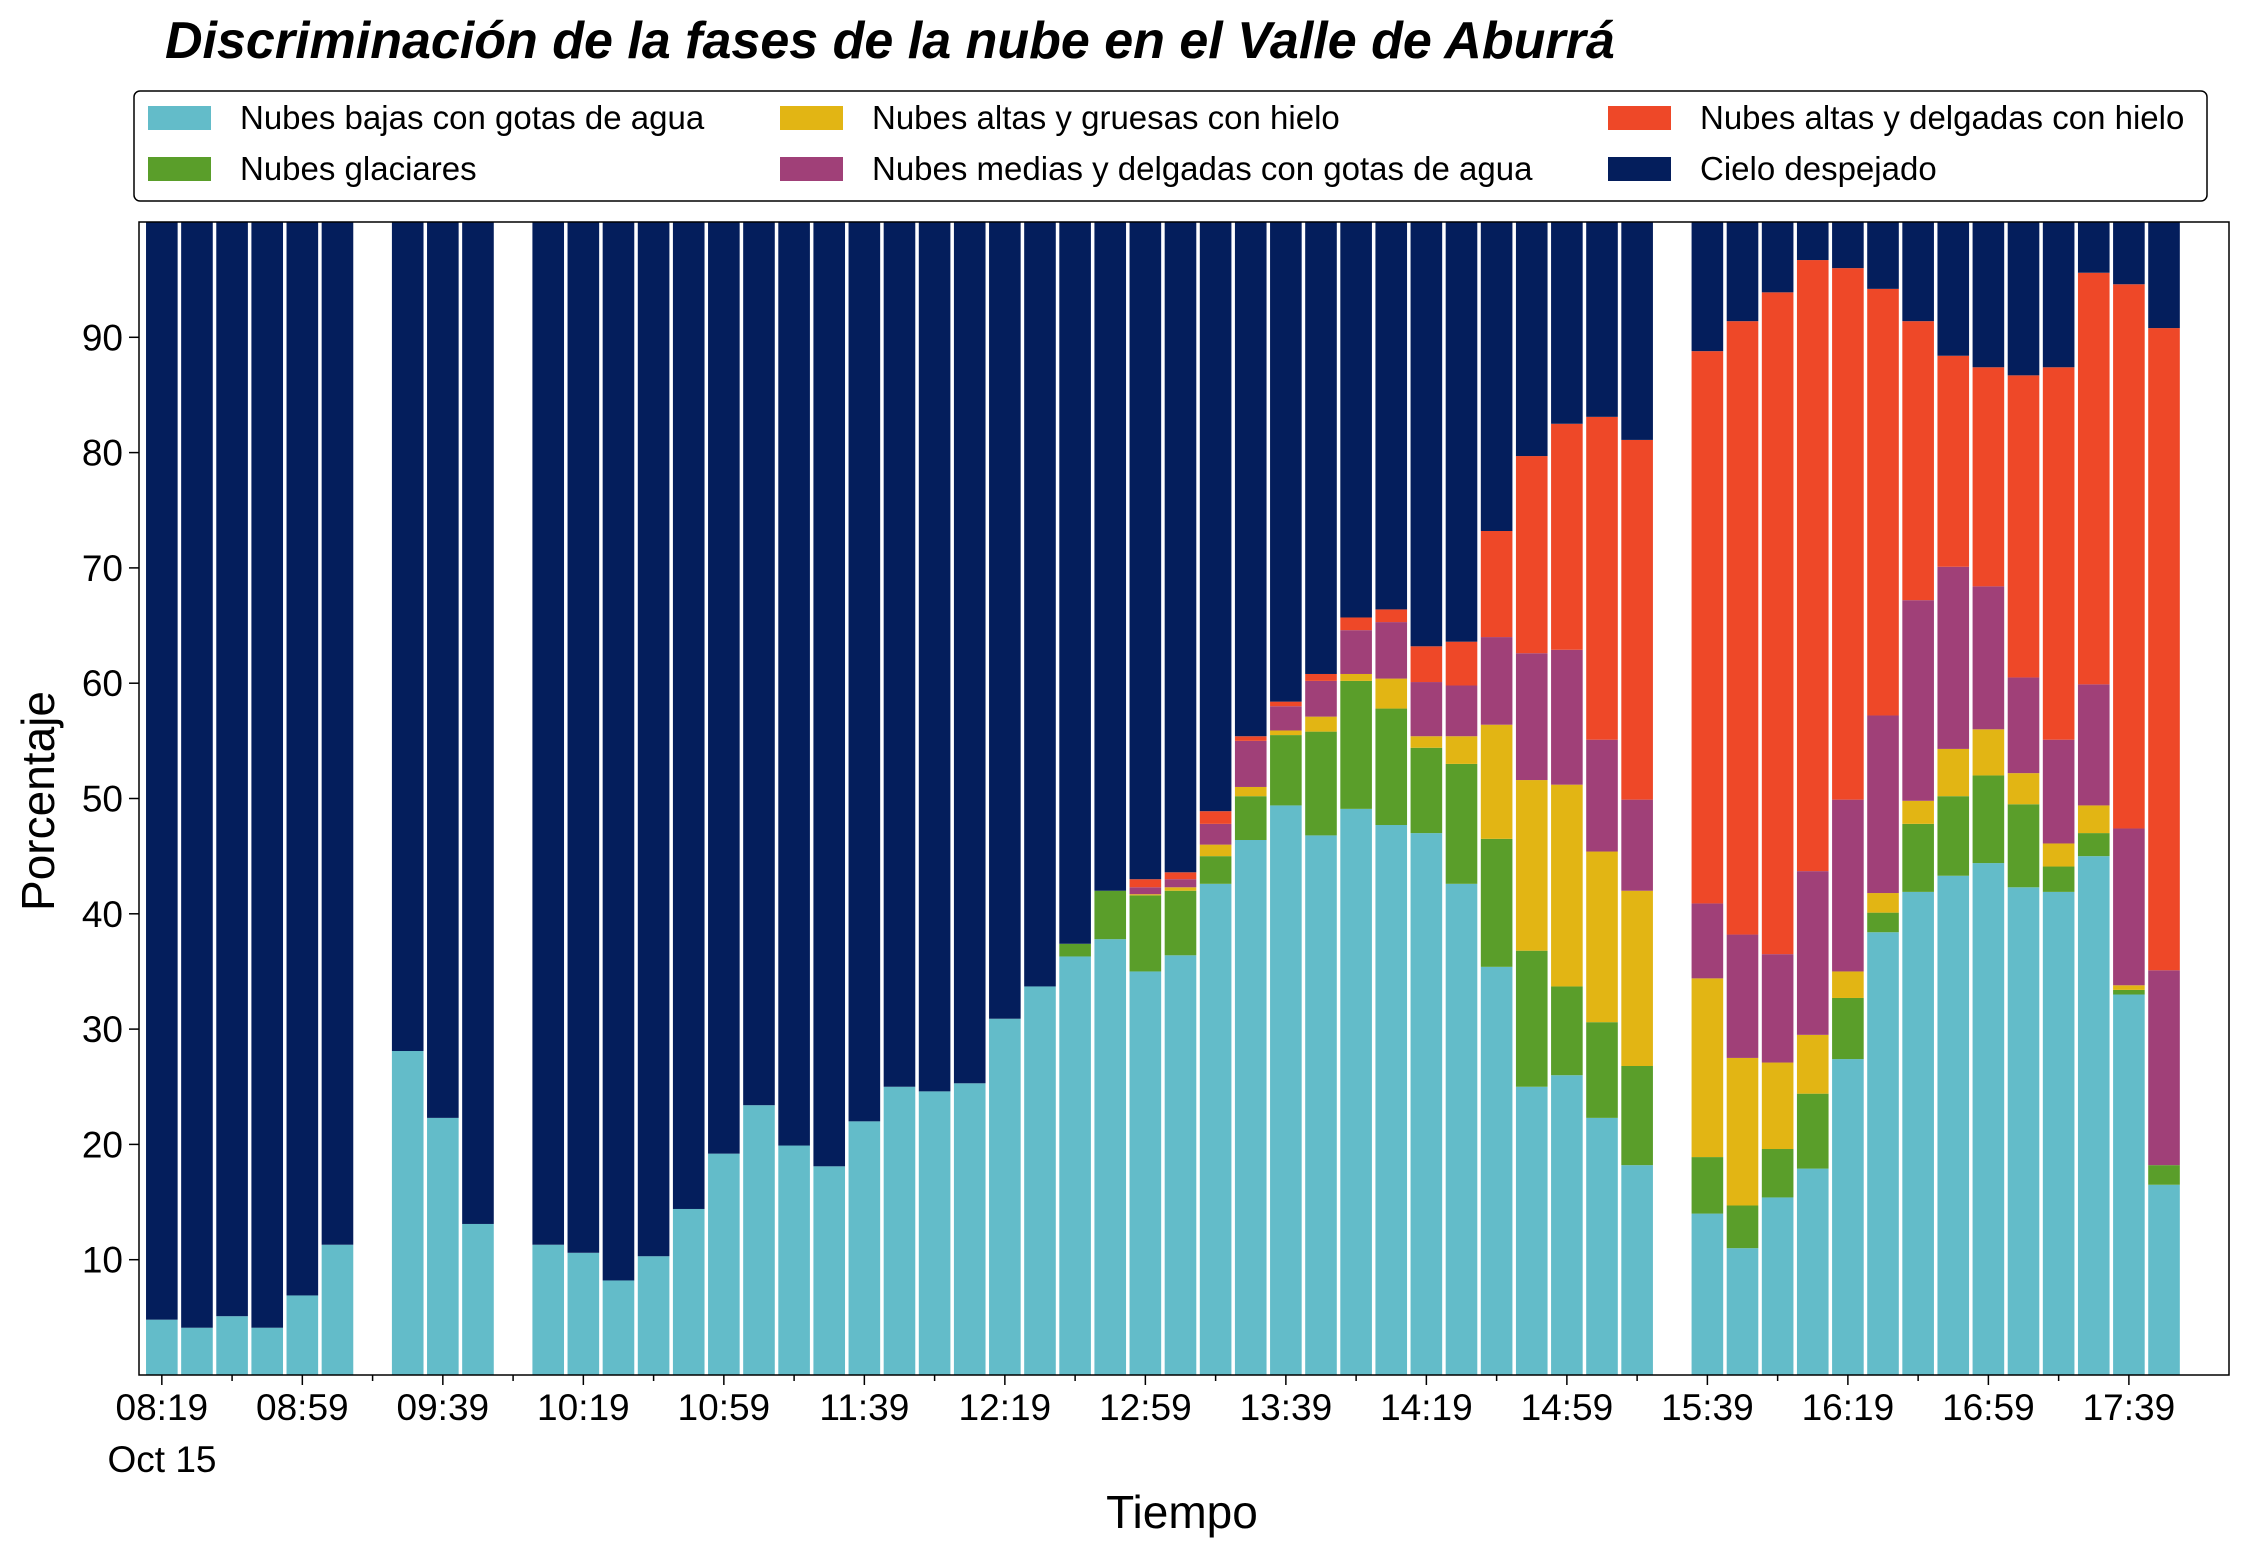 The image size is (2244, 1559). I want to click on x-tick-label: 11:39, so click(864, 1407).